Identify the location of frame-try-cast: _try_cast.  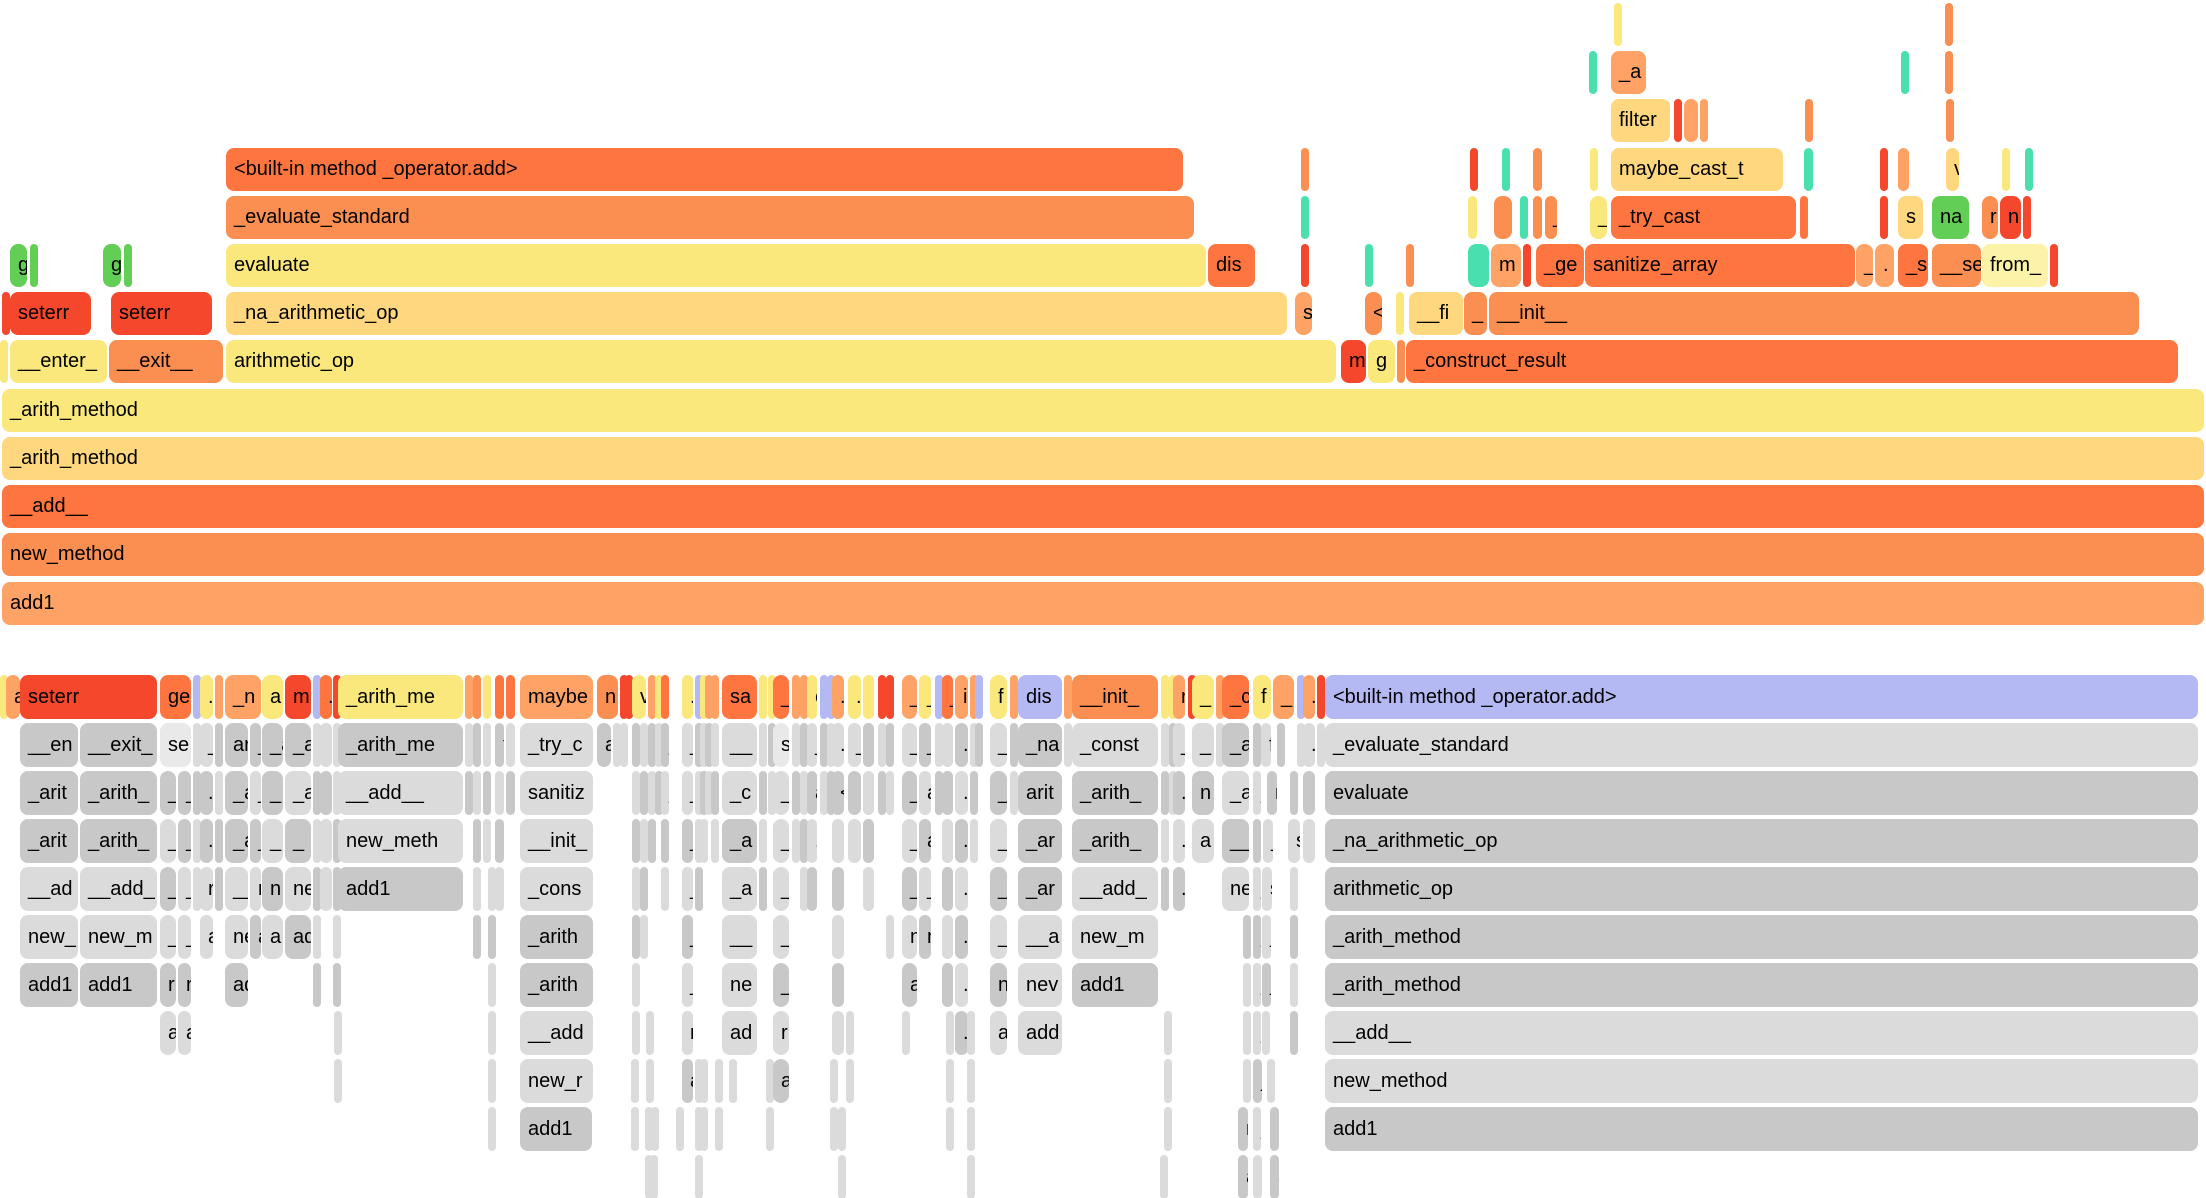
(1703, 217).